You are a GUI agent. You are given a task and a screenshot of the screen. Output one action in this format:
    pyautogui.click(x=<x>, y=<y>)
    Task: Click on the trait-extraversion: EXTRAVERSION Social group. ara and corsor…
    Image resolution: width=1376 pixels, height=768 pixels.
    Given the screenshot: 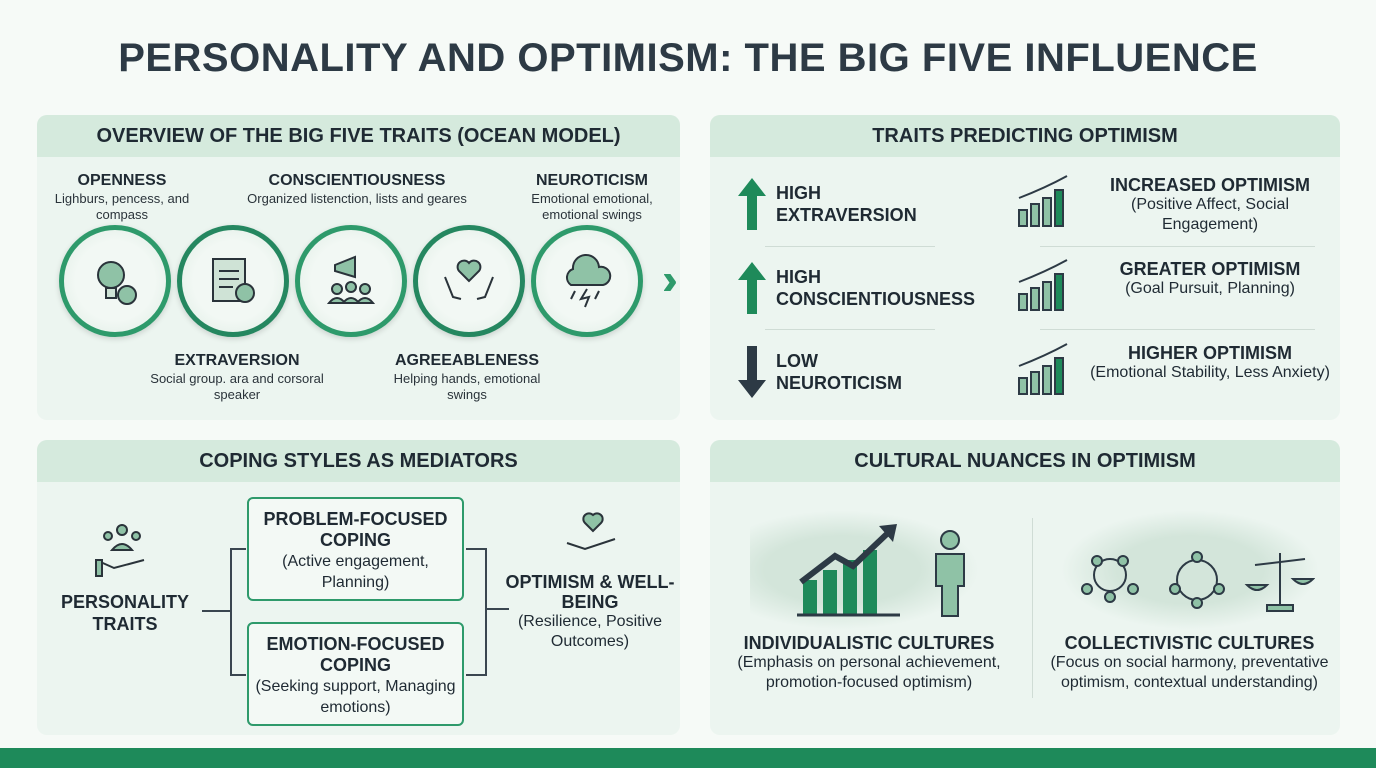 What is the action you would take?
    pyautogui.click(x=237, y=377)
    